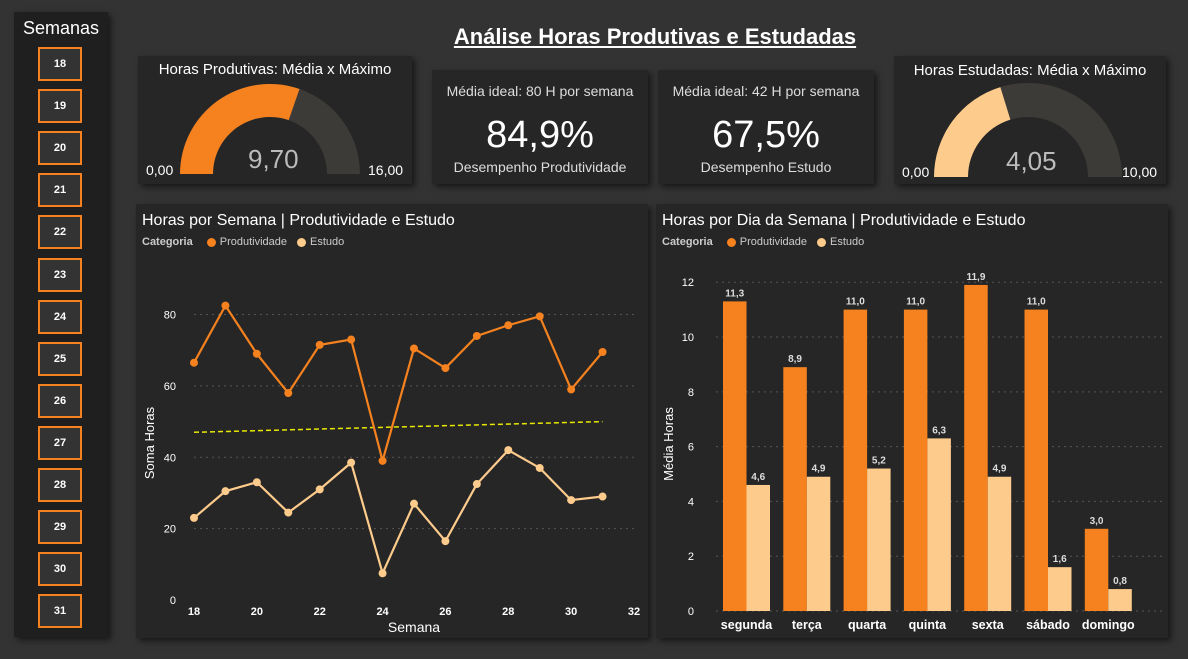  Describe the element at coordinates (819, 469) in the screenshot. I see `data-label: 4,9` at that location.